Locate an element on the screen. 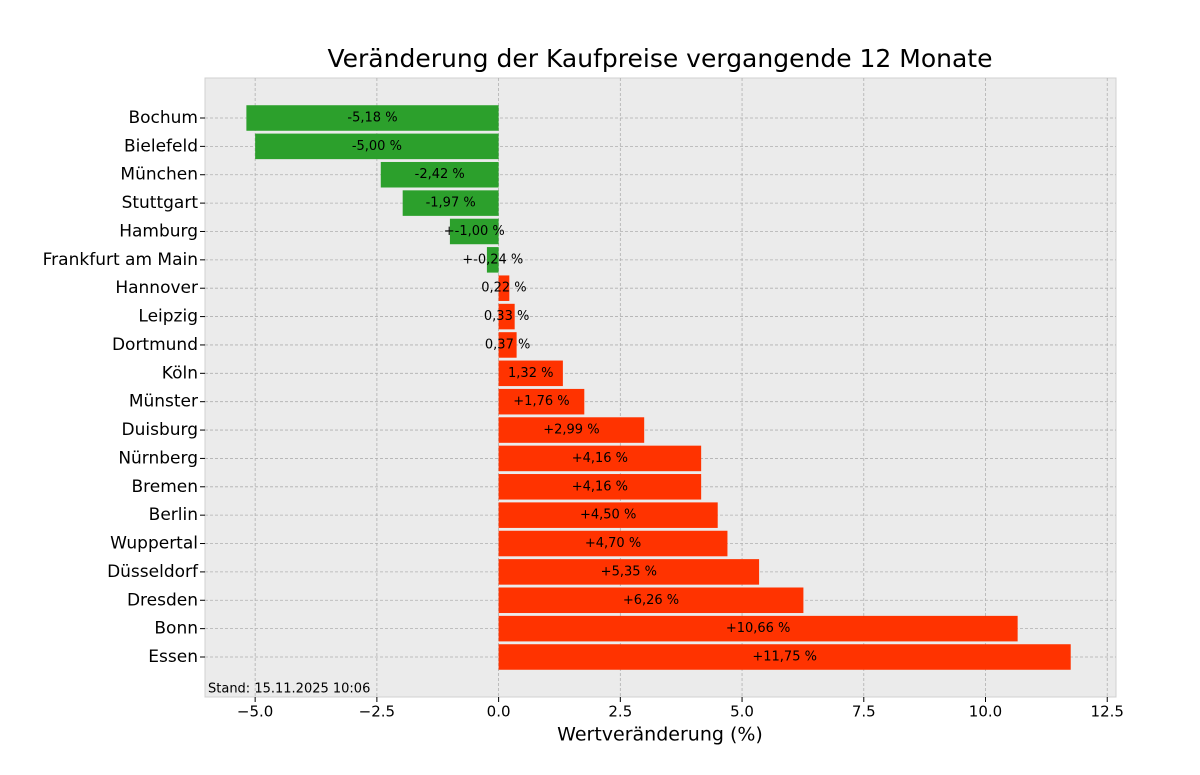 This screenshot has width=1200, height=775. y-tick-label: Stuttgart is located at coordinates (160, 203).